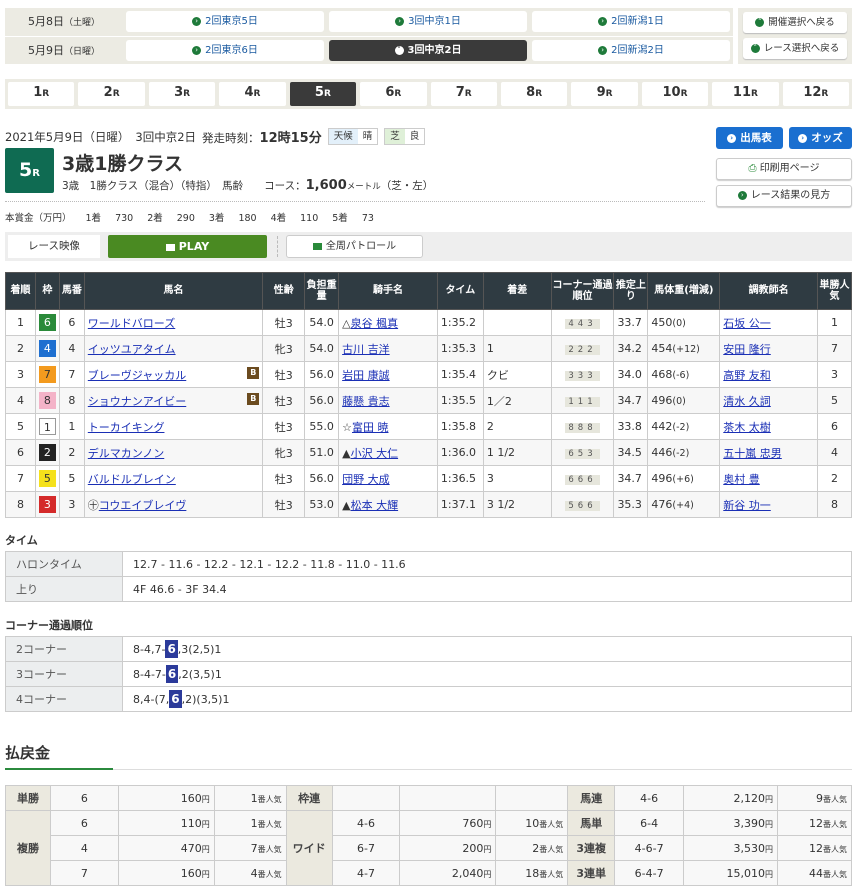  I want to click on horse-name-link: バルドルブレイン, so click(131, 479).